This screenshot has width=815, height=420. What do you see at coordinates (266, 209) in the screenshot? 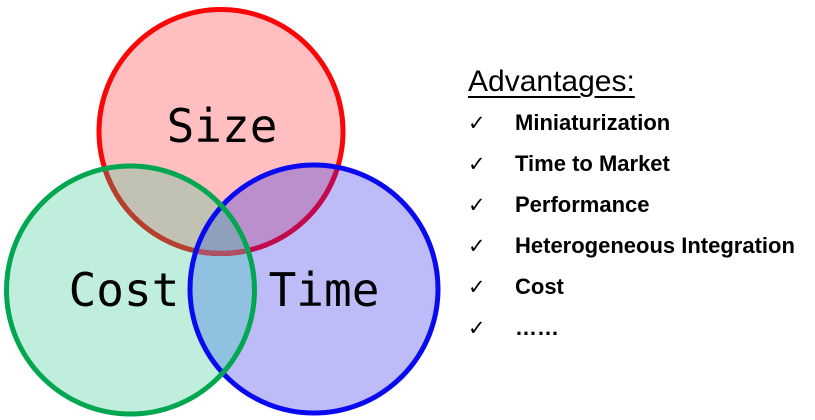
I see `size-time-overlap` at bounding box center [266, 209].